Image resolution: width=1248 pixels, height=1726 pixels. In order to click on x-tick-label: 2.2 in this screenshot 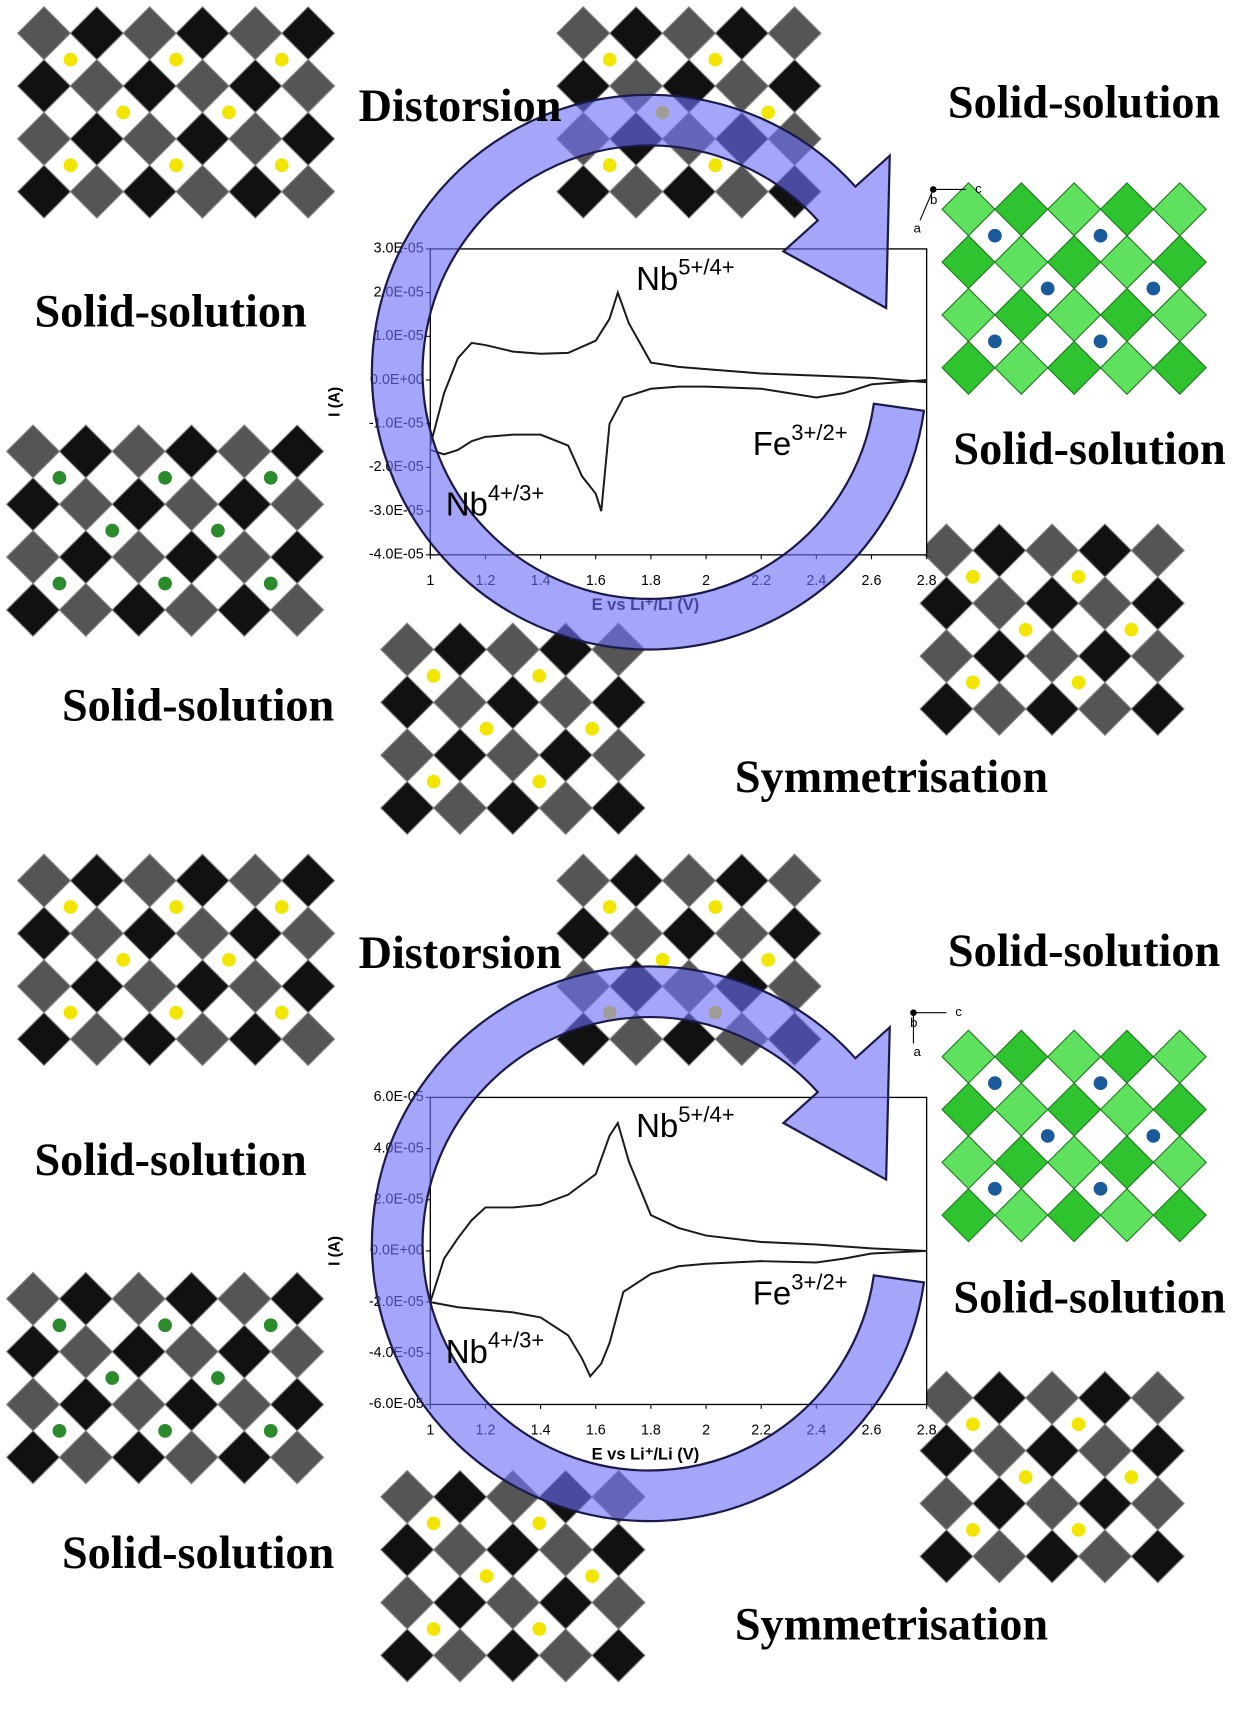, I will do `click(761, 1431)`.